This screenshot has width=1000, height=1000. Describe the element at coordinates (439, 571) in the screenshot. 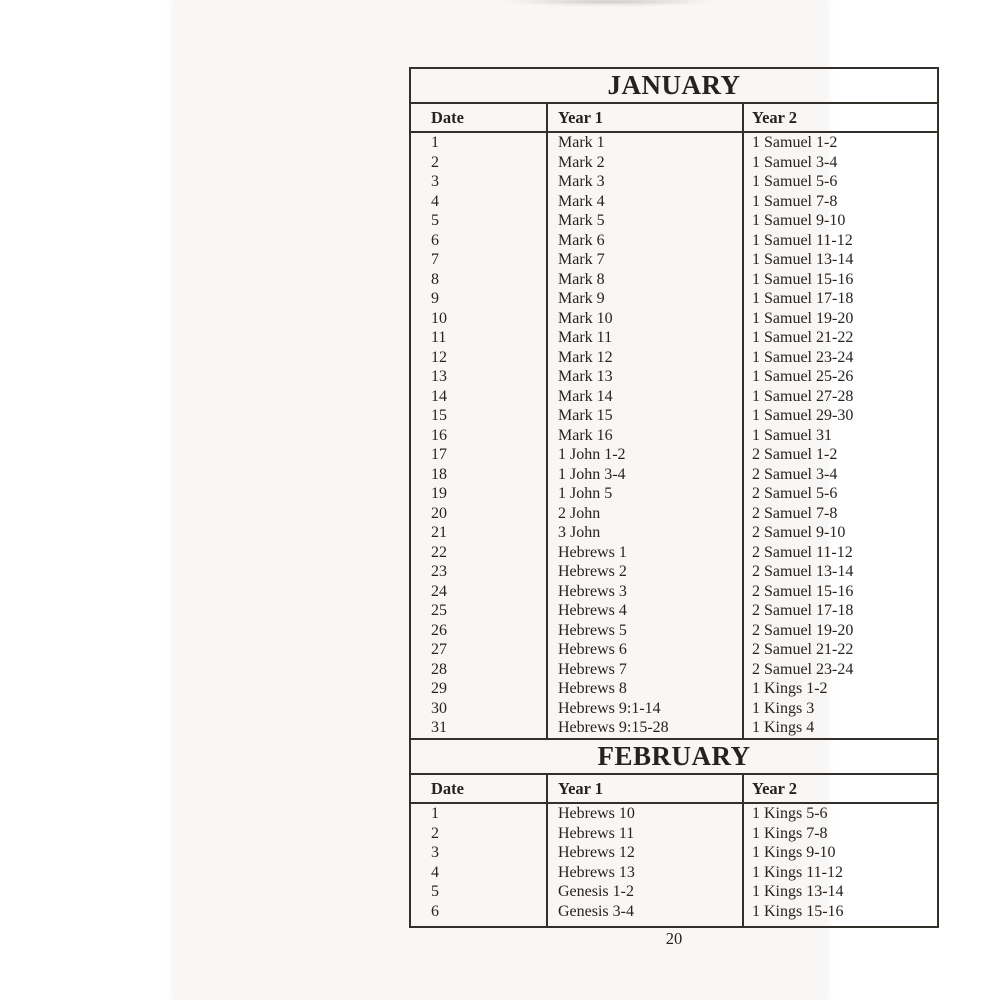

I see `date-cell: 23` at that location.